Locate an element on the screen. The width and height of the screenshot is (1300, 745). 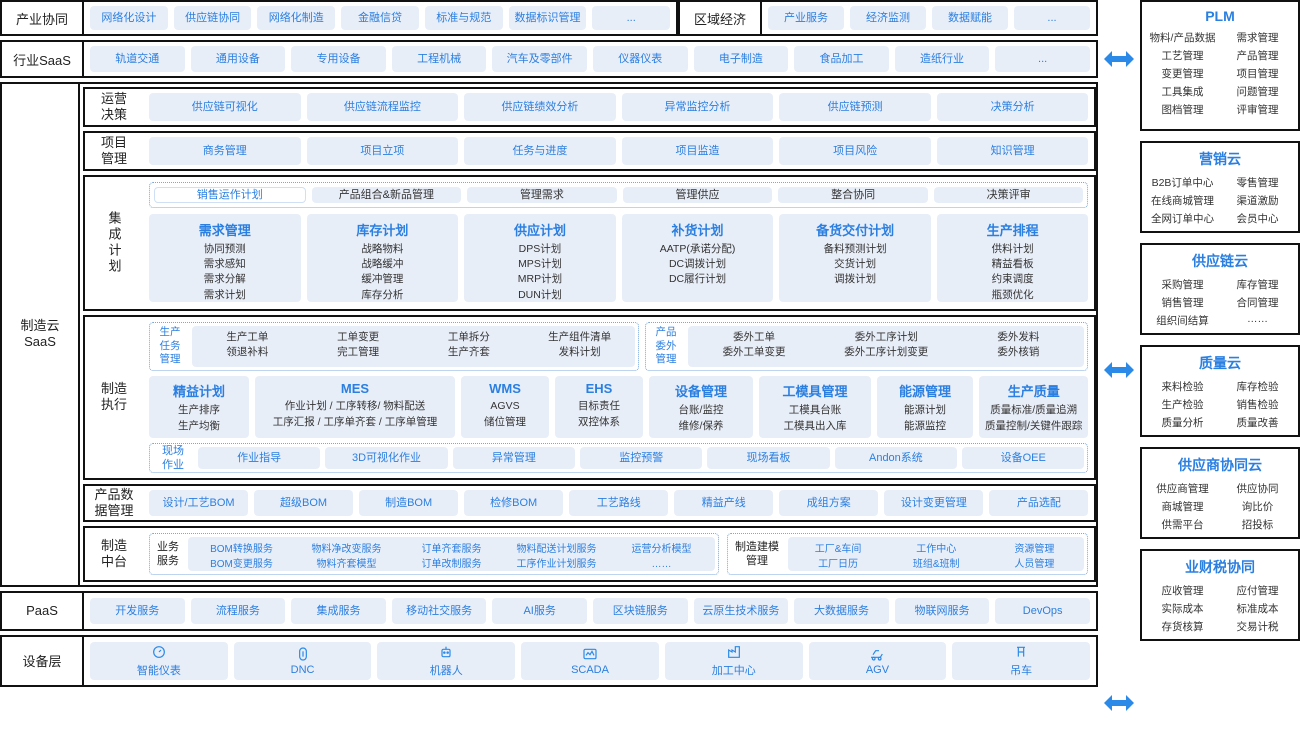
chip-industry-collab: 数据标识管理 is located at coordinates (547, 18).